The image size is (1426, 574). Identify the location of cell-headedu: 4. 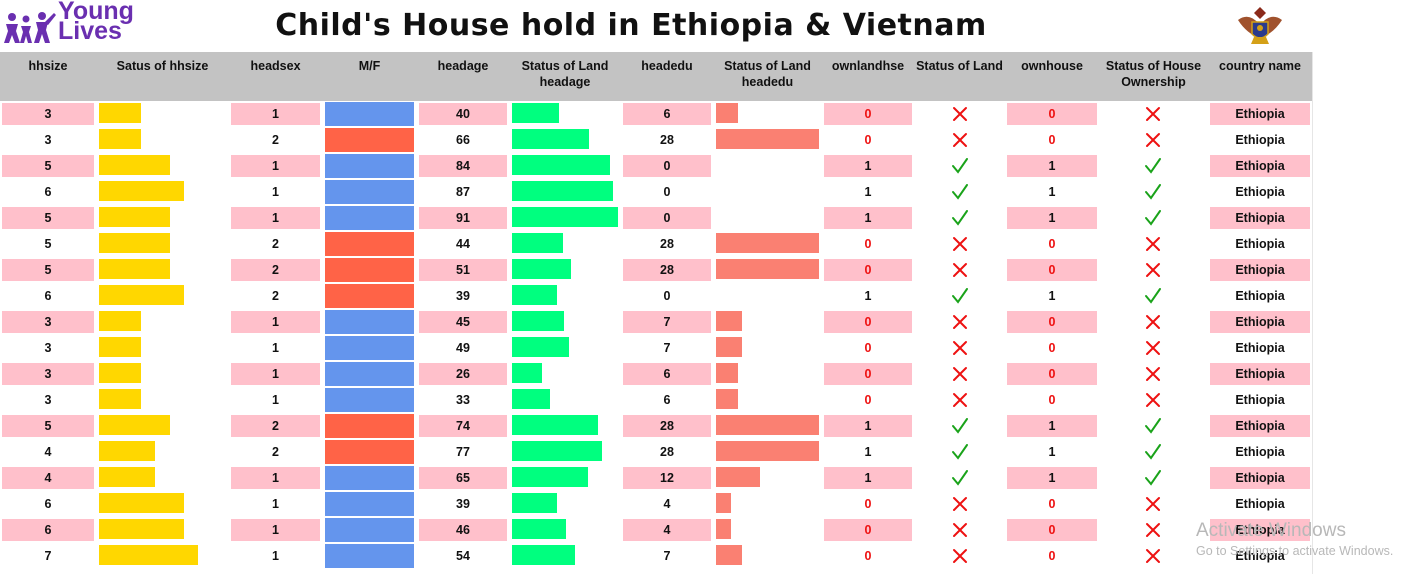
(667, 530).